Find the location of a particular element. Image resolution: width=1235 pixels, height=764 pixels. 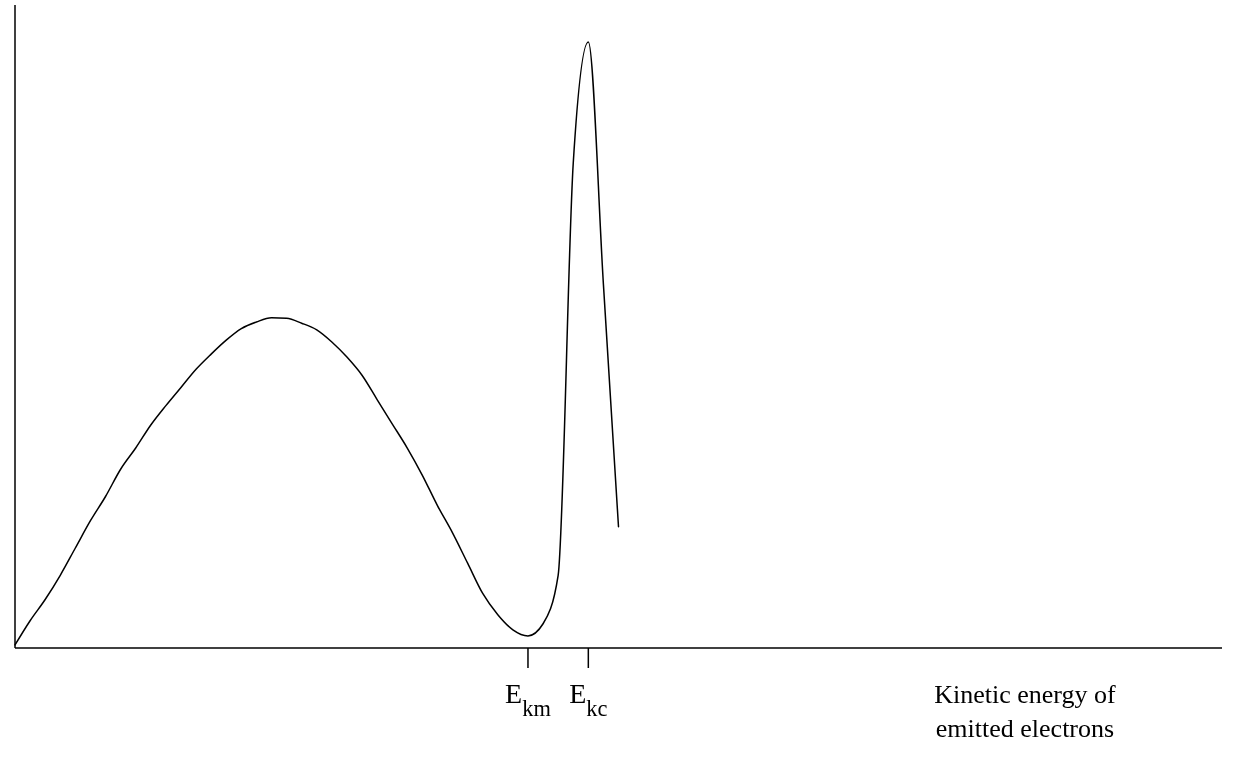

x-axis-title: Kinetic energy of emitted electrons is located at coordinates (1025, 711).